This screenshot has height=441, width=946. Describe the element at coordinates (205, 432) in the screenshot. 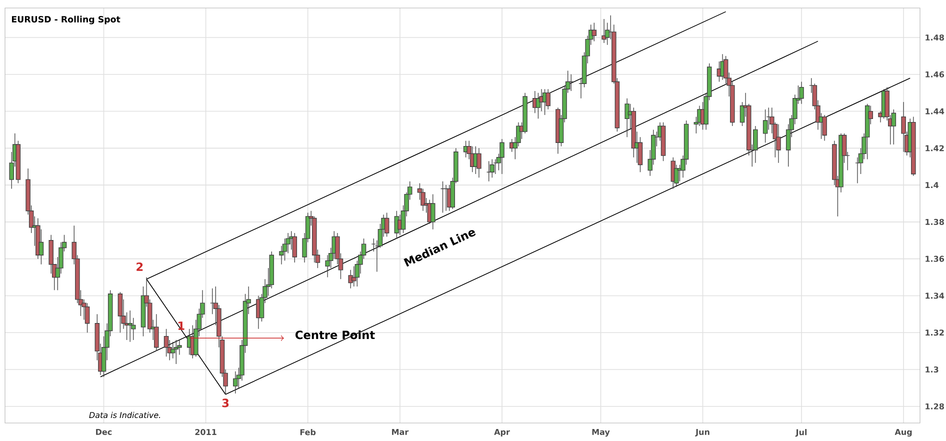

I see `x-tick-label: 2011` at that location.